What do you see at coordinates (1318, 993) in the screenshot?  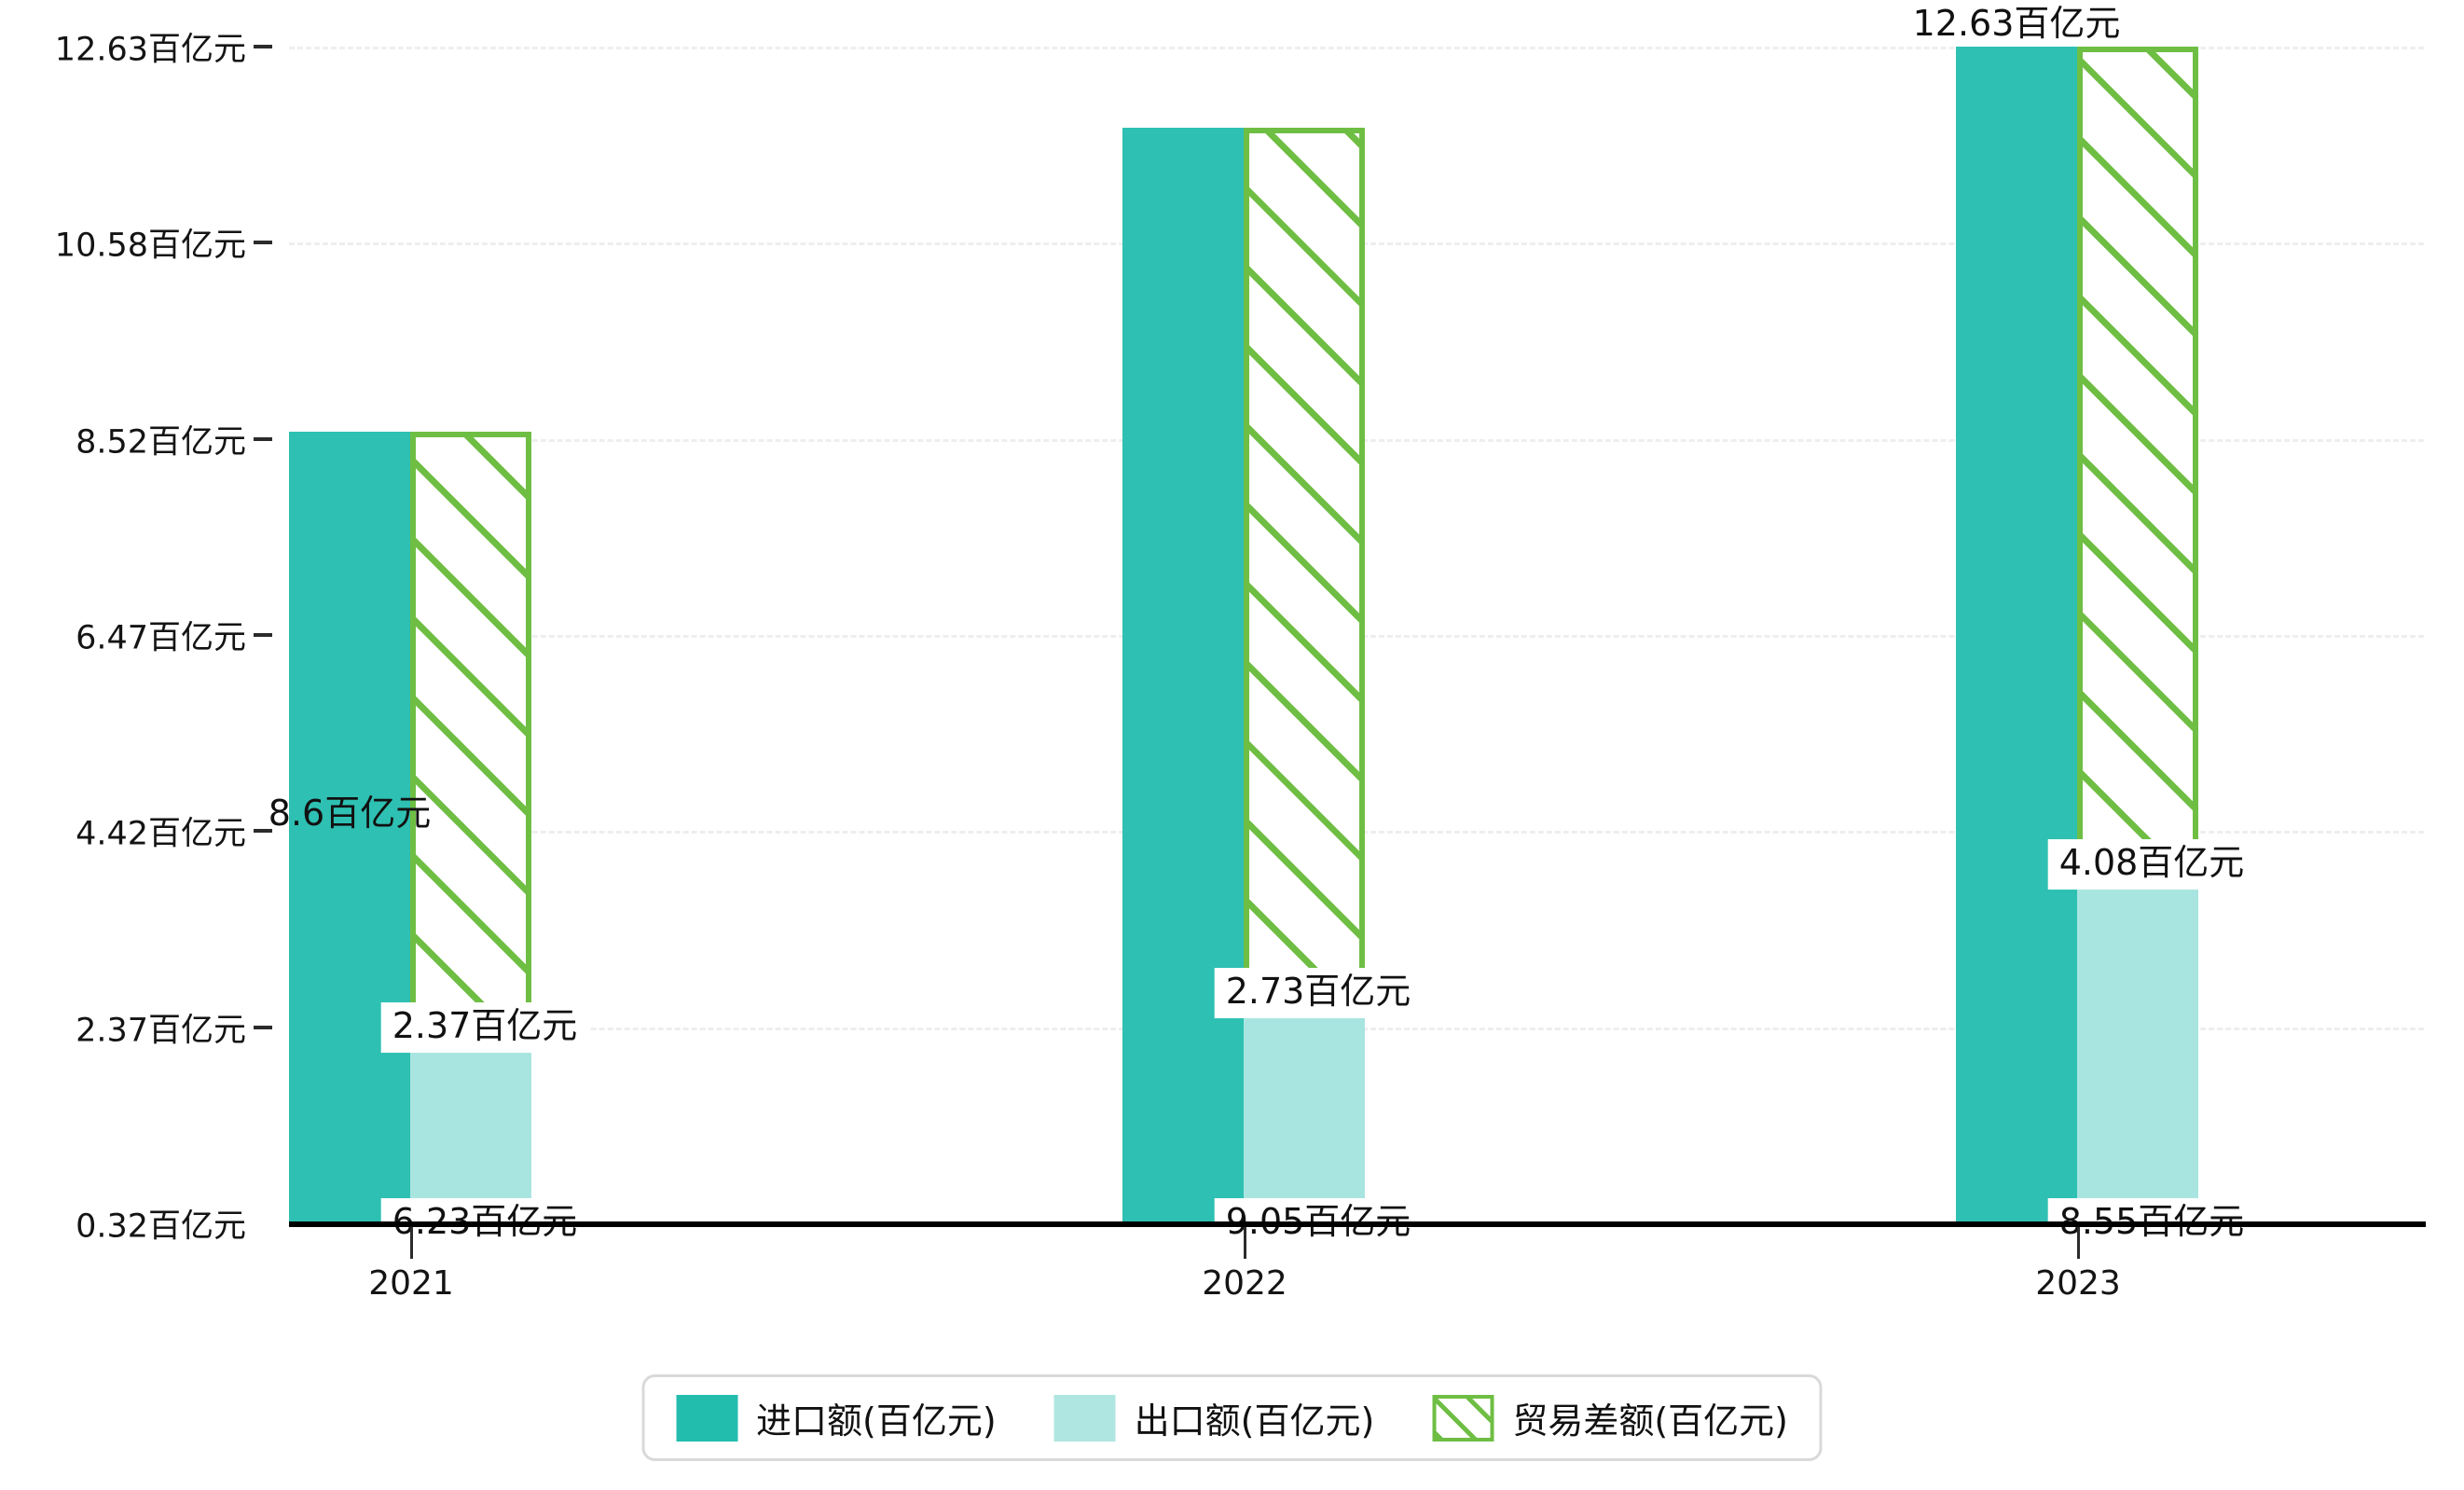 I see `data-label-export-2022: 2.73百亿元` at bounding box center [1318, 993].